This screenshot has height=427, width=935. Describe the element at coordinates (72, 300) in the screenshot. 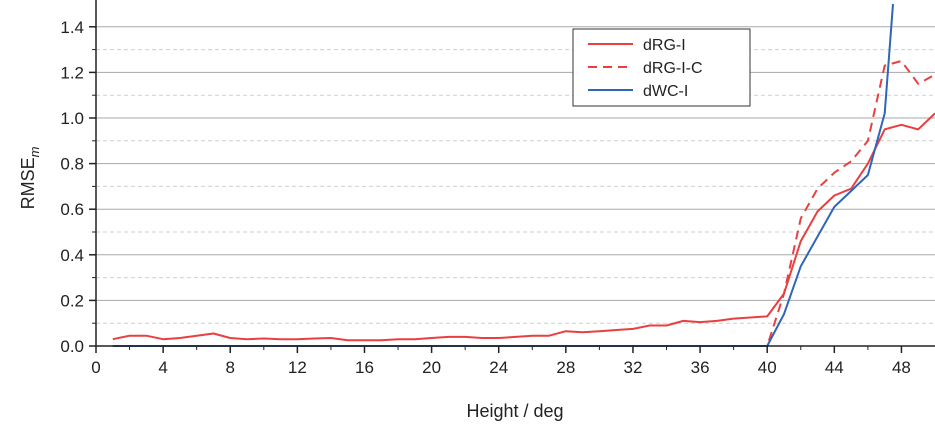

I see `y-tick-label: 0.2` at that location.